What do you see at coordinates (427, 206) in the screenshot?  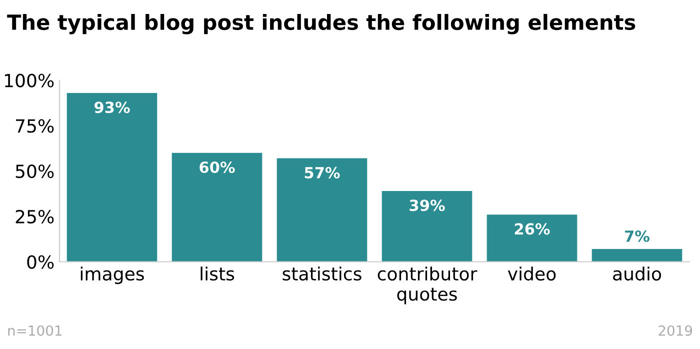 I see `data-label: 39%` at bounding box center [427, 206].